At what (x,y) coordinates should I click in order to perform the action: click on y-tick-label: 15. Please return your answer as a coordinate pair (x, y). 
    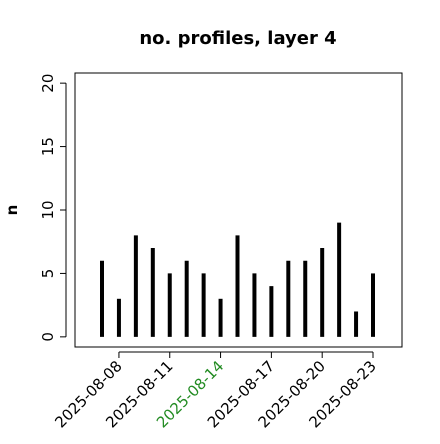
    Looking at the image, I should click on (48, 146).